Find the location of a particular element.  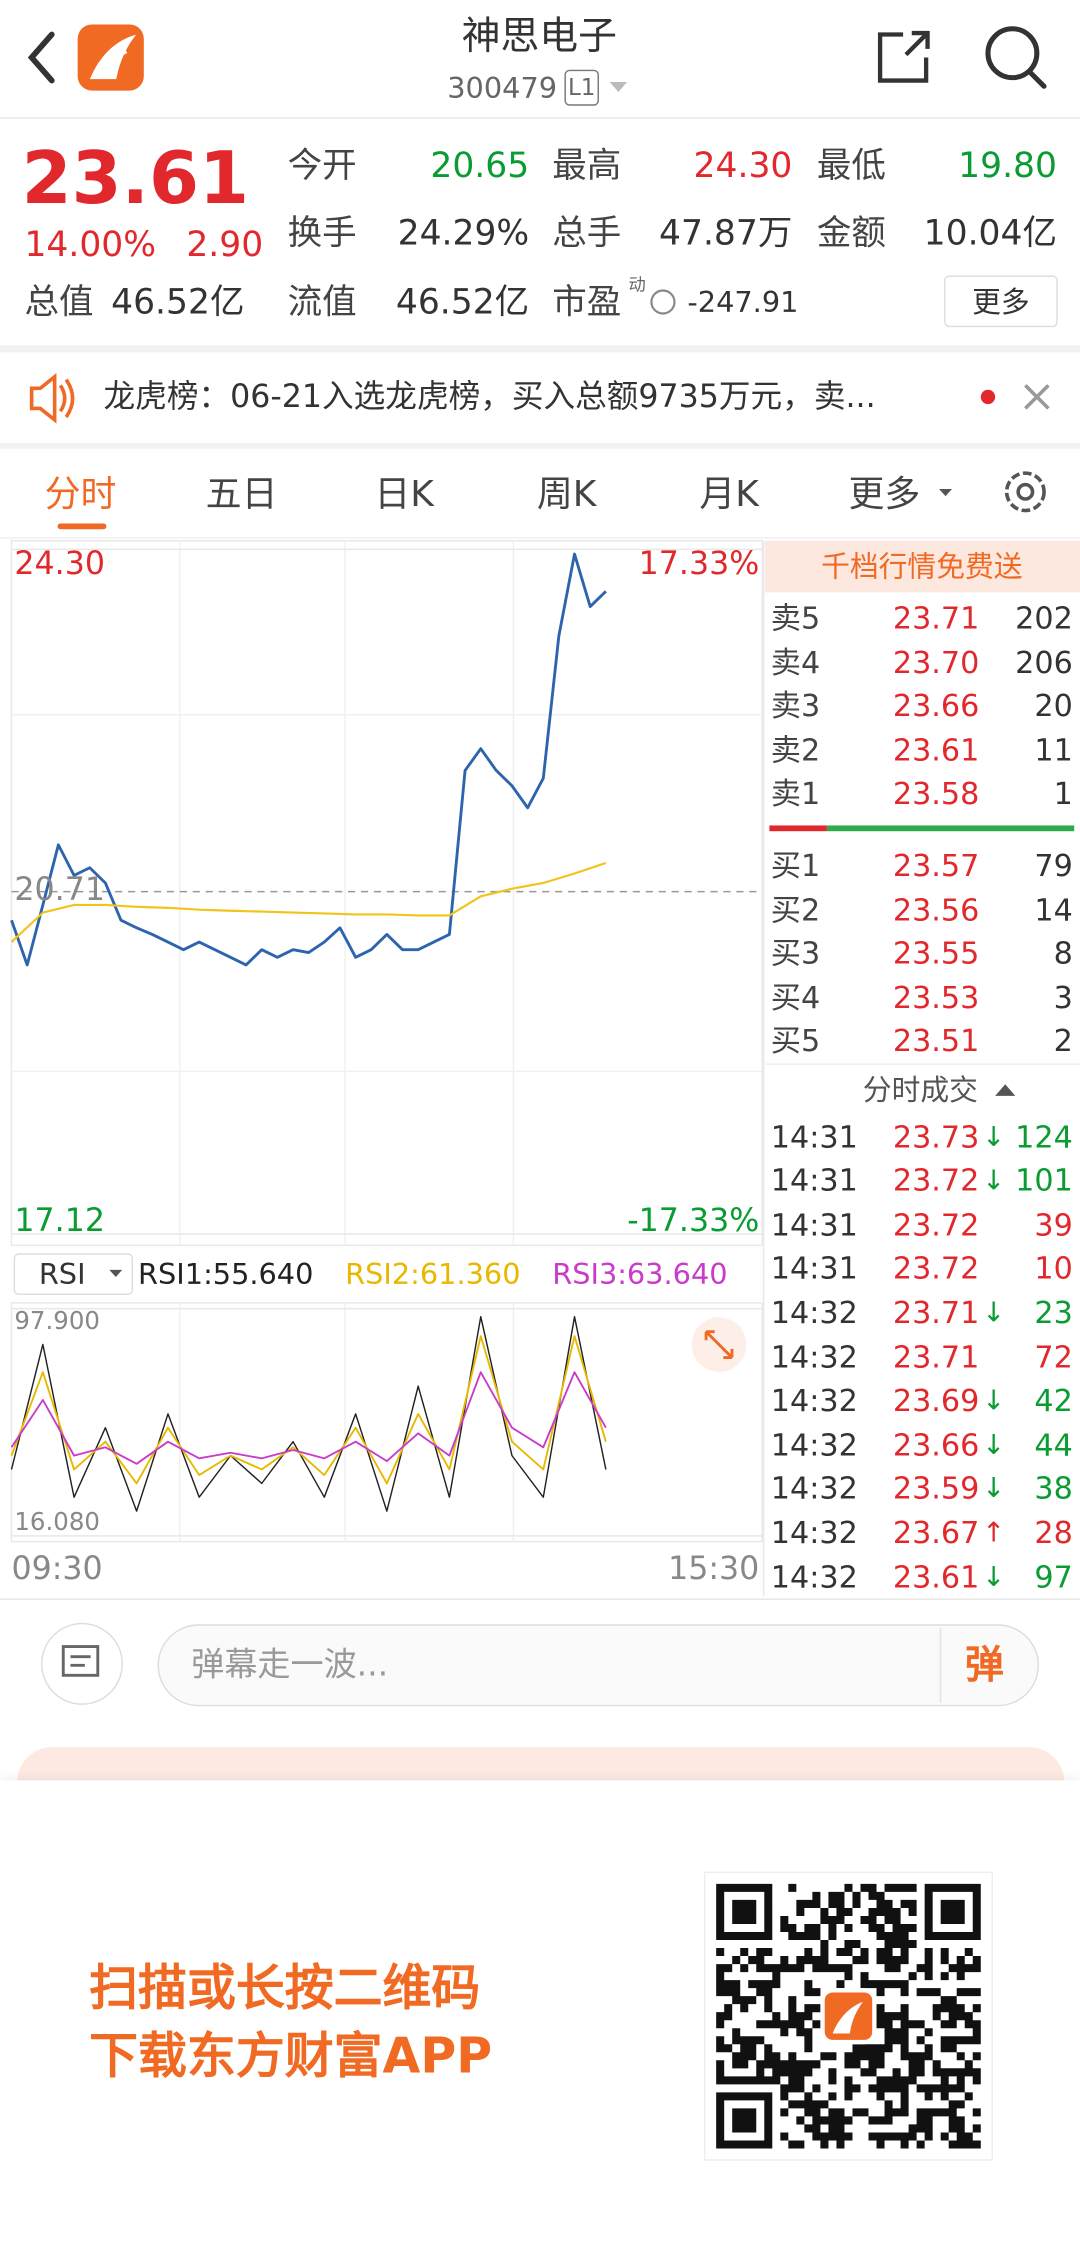

stat-label: 最低 is located at coordinates (851, 165).